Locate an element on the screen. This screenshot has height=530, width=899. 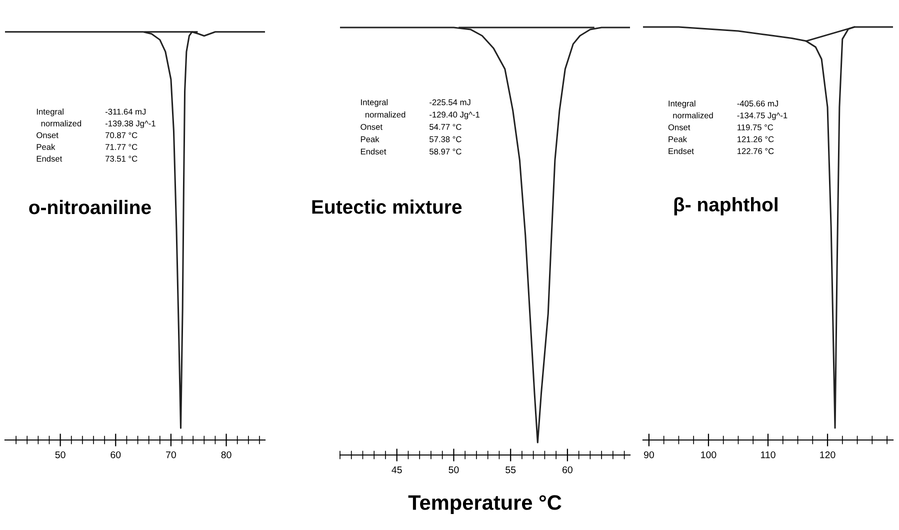
annotation: -129.40 Jg^-1 is located at coordinates (455, 116).